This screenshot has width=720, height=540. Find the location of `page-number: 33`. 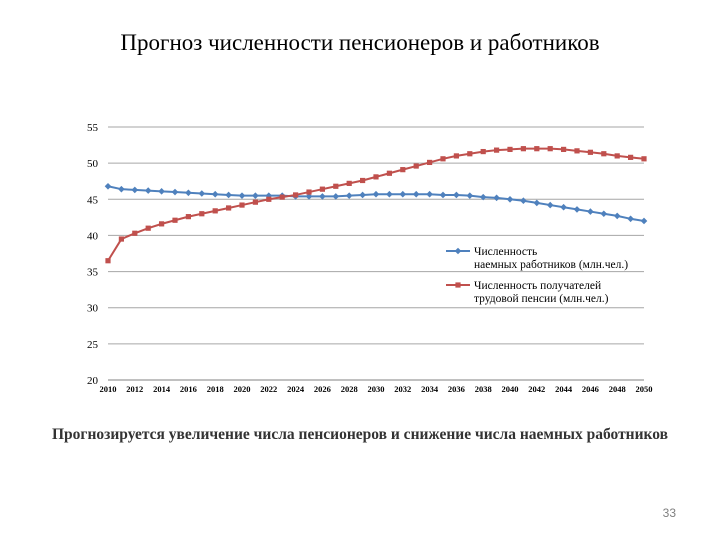

page-number: 33 is located at coordinates (669, 513).